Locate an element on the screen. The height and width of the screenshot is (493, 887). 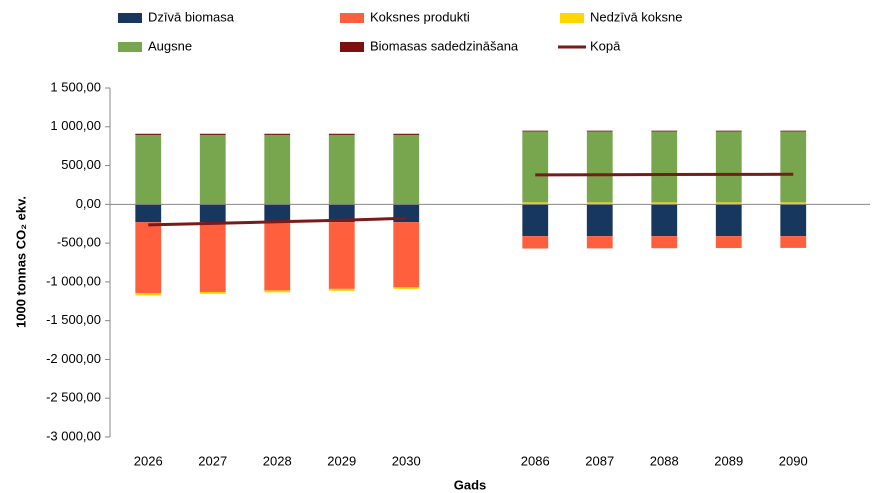
legend-label: Nedzīvā koksne is located at coordinates (636, 16).